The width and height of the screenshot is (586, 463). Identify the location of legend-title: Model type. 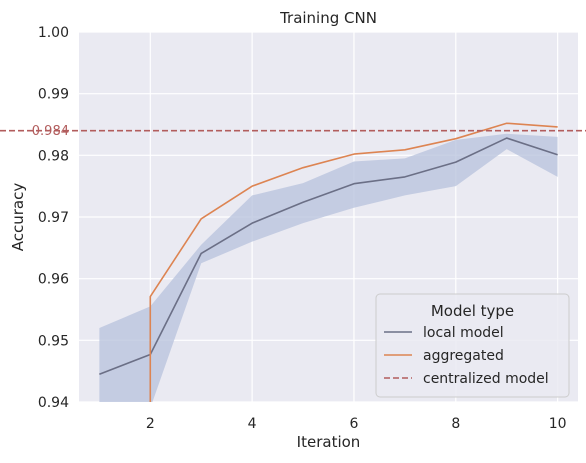
(472, 311).